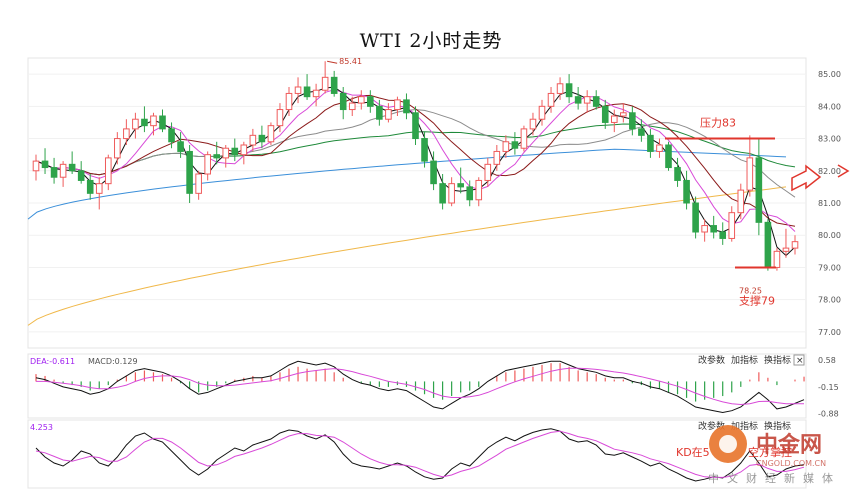 The image size is (862, 495). What do you see at coordinates (829, 74) in the screenshot?
I see `y-tick-label: 85.00` at bounding box center [829, 74].